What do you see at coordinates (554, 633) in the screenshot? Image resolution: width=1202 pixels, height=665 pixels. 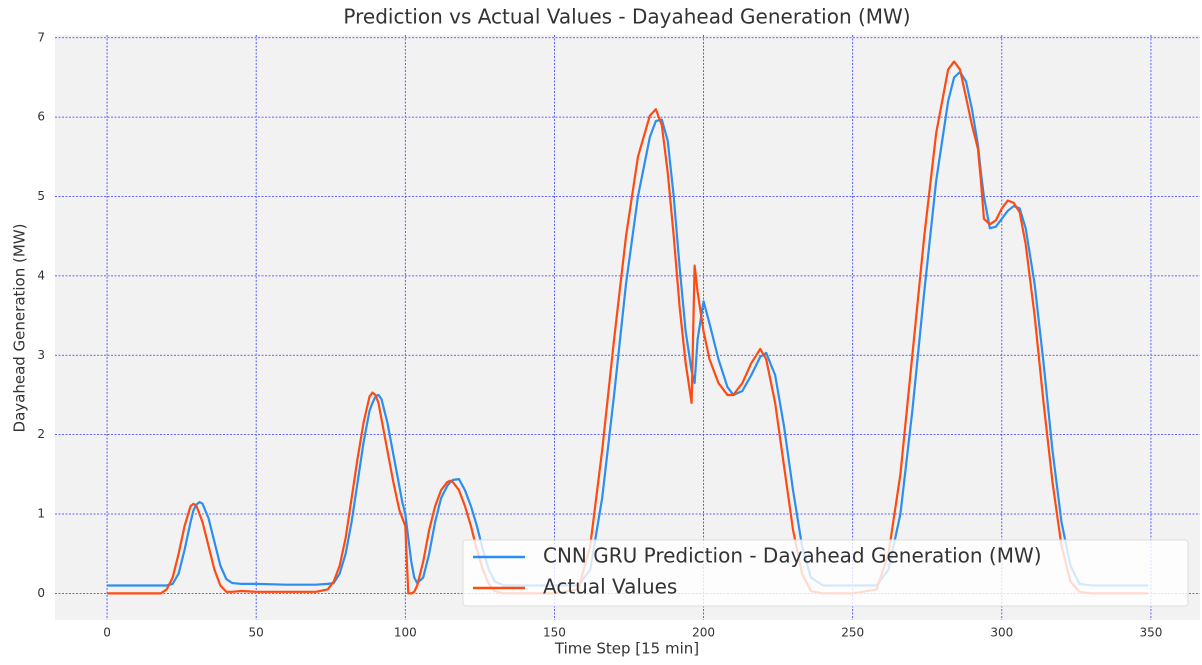 I see `x-tick-label: 150` at bounding box center [554, 633].